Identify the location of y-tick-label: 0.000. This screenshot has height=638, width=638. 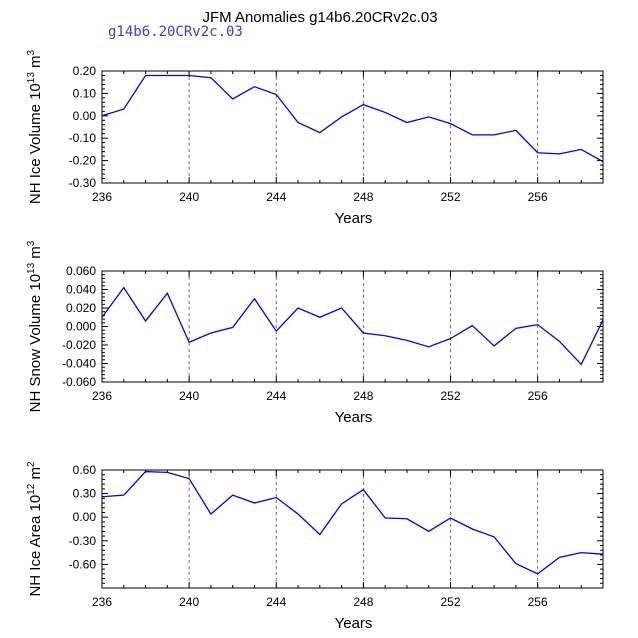
(81, 327).